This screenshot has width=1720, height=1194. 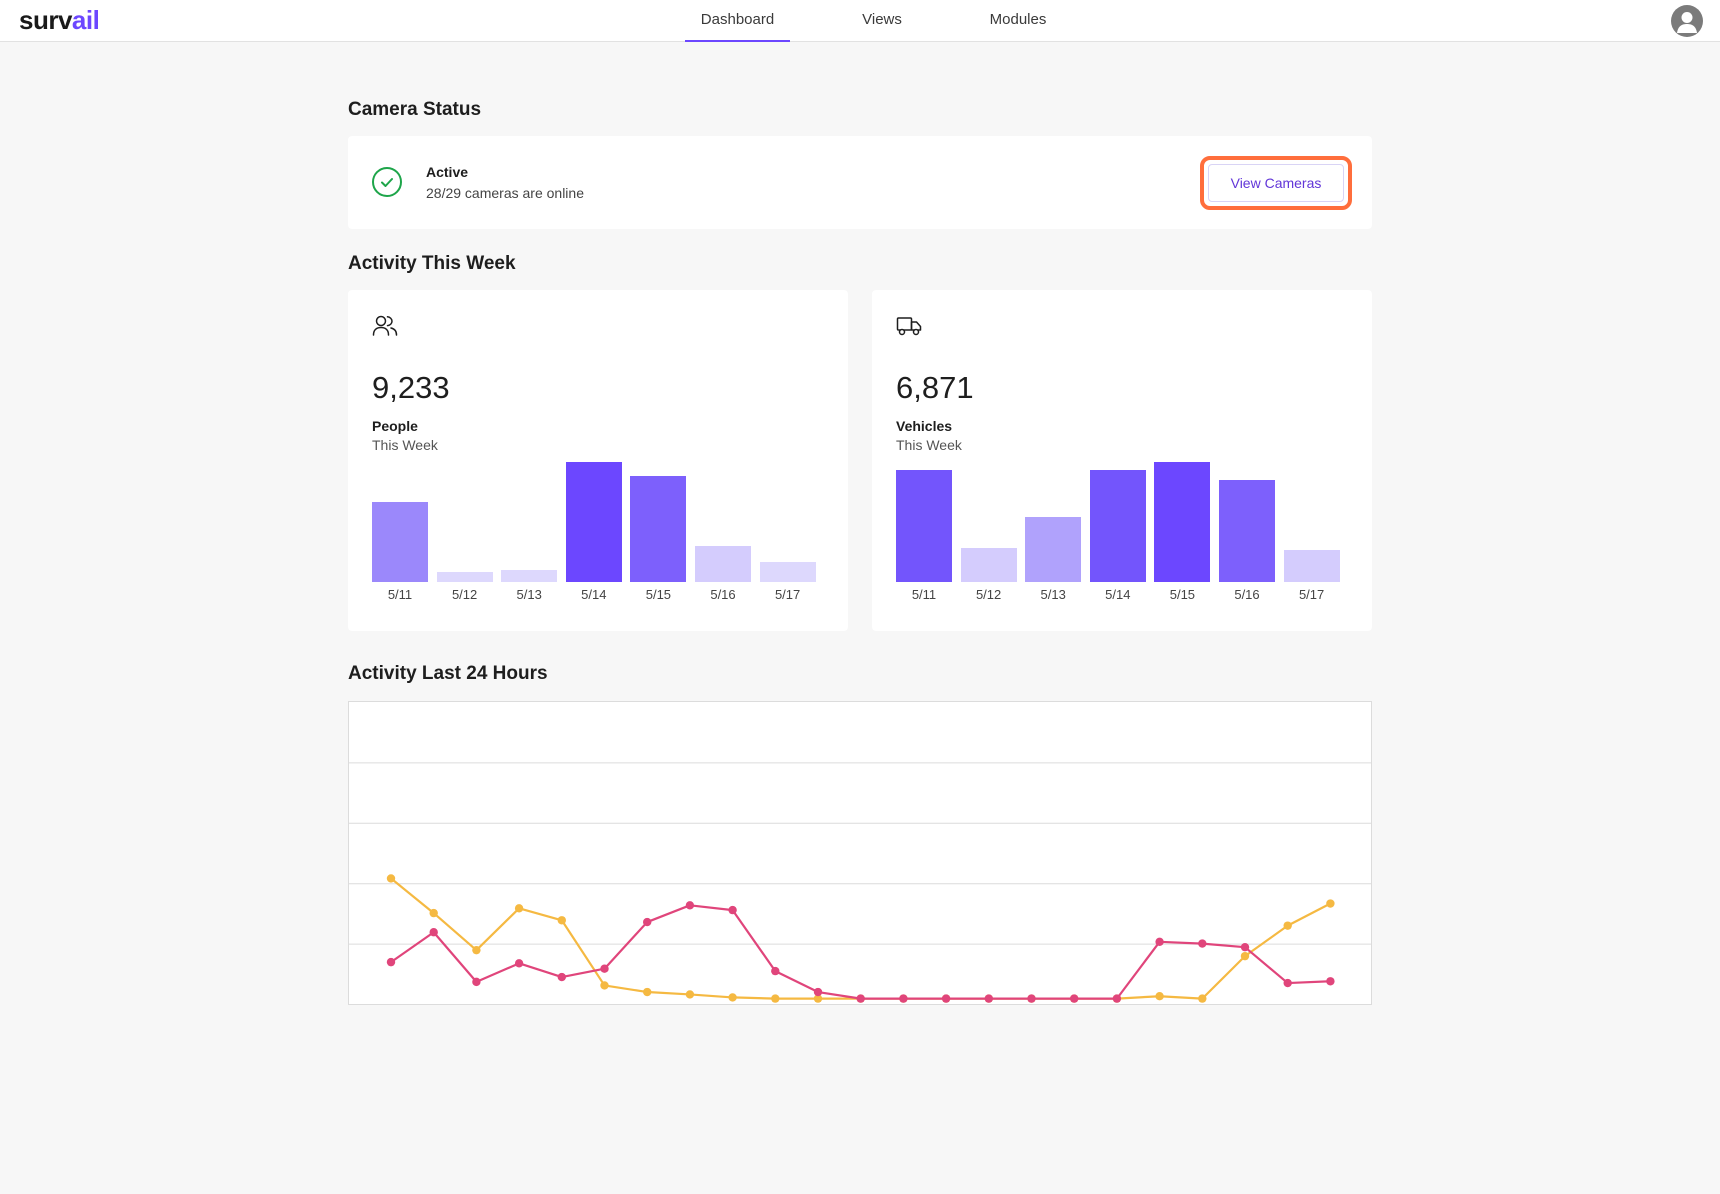 What do you see at coordinates (387, 182) in the screenshot?
I see `check-circle-icon` at bounding box center [387, 182].